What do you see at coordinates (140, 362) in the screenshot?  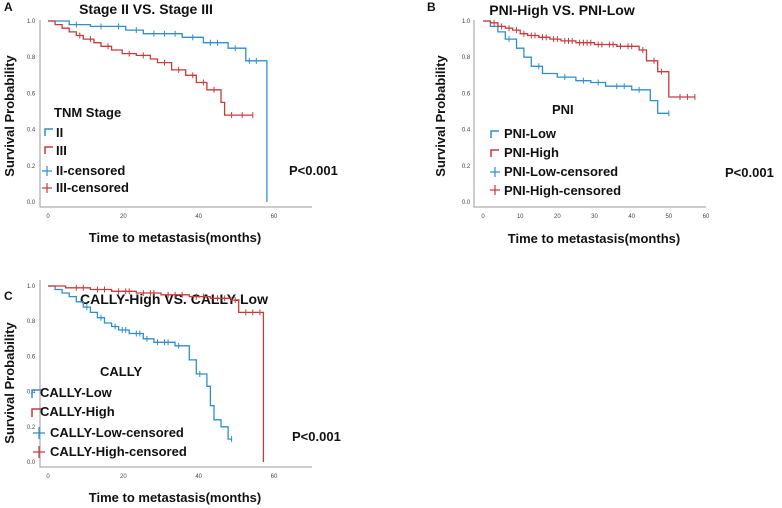 I see `survival-curve-cally-low` at bounding box center [140, 362].